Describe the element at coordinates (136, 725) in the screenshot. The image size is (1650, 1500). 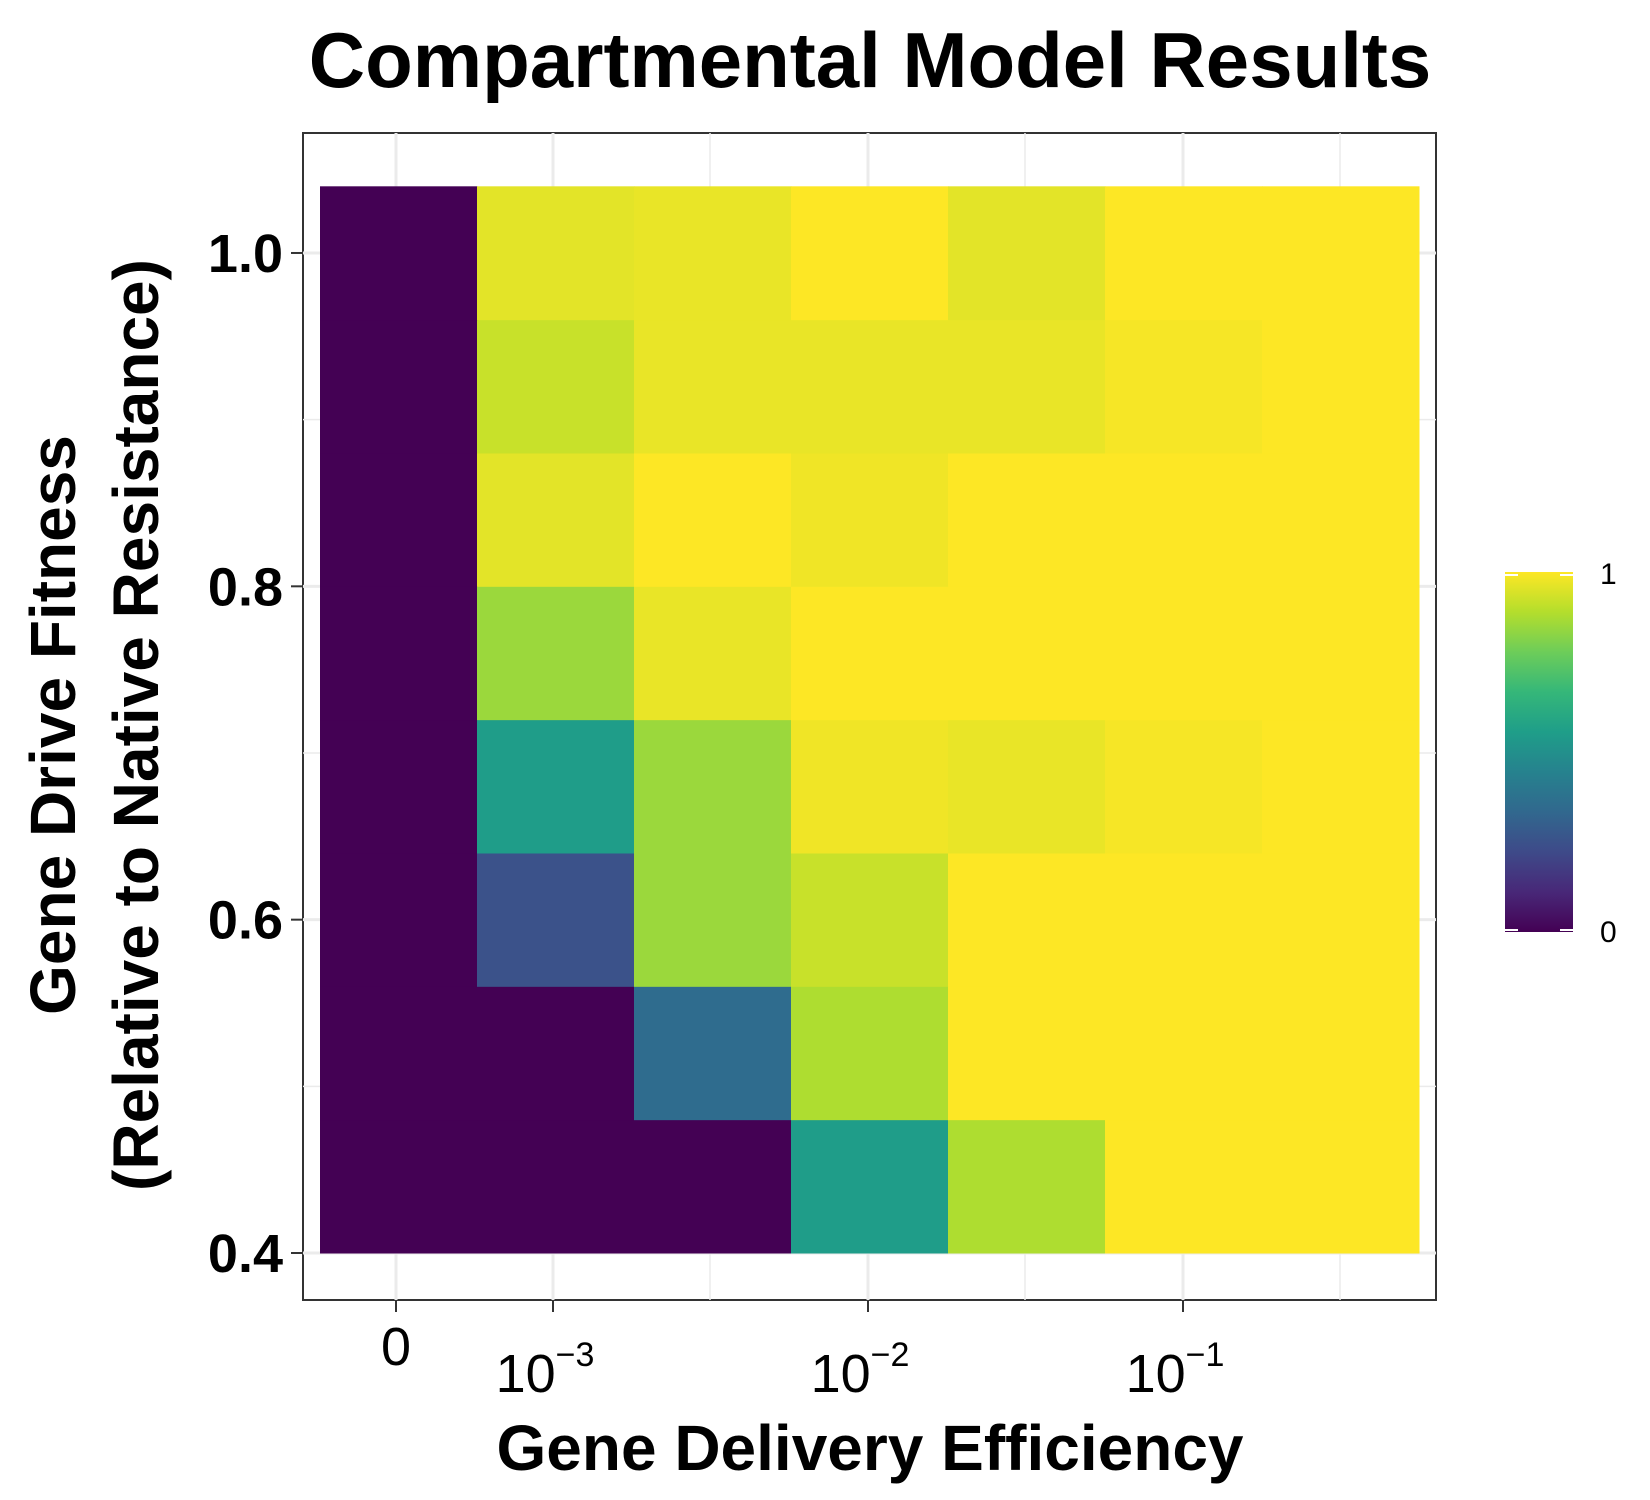
I see `y-axis-title-line-2: (Relative to Native Resistance)` at that location.